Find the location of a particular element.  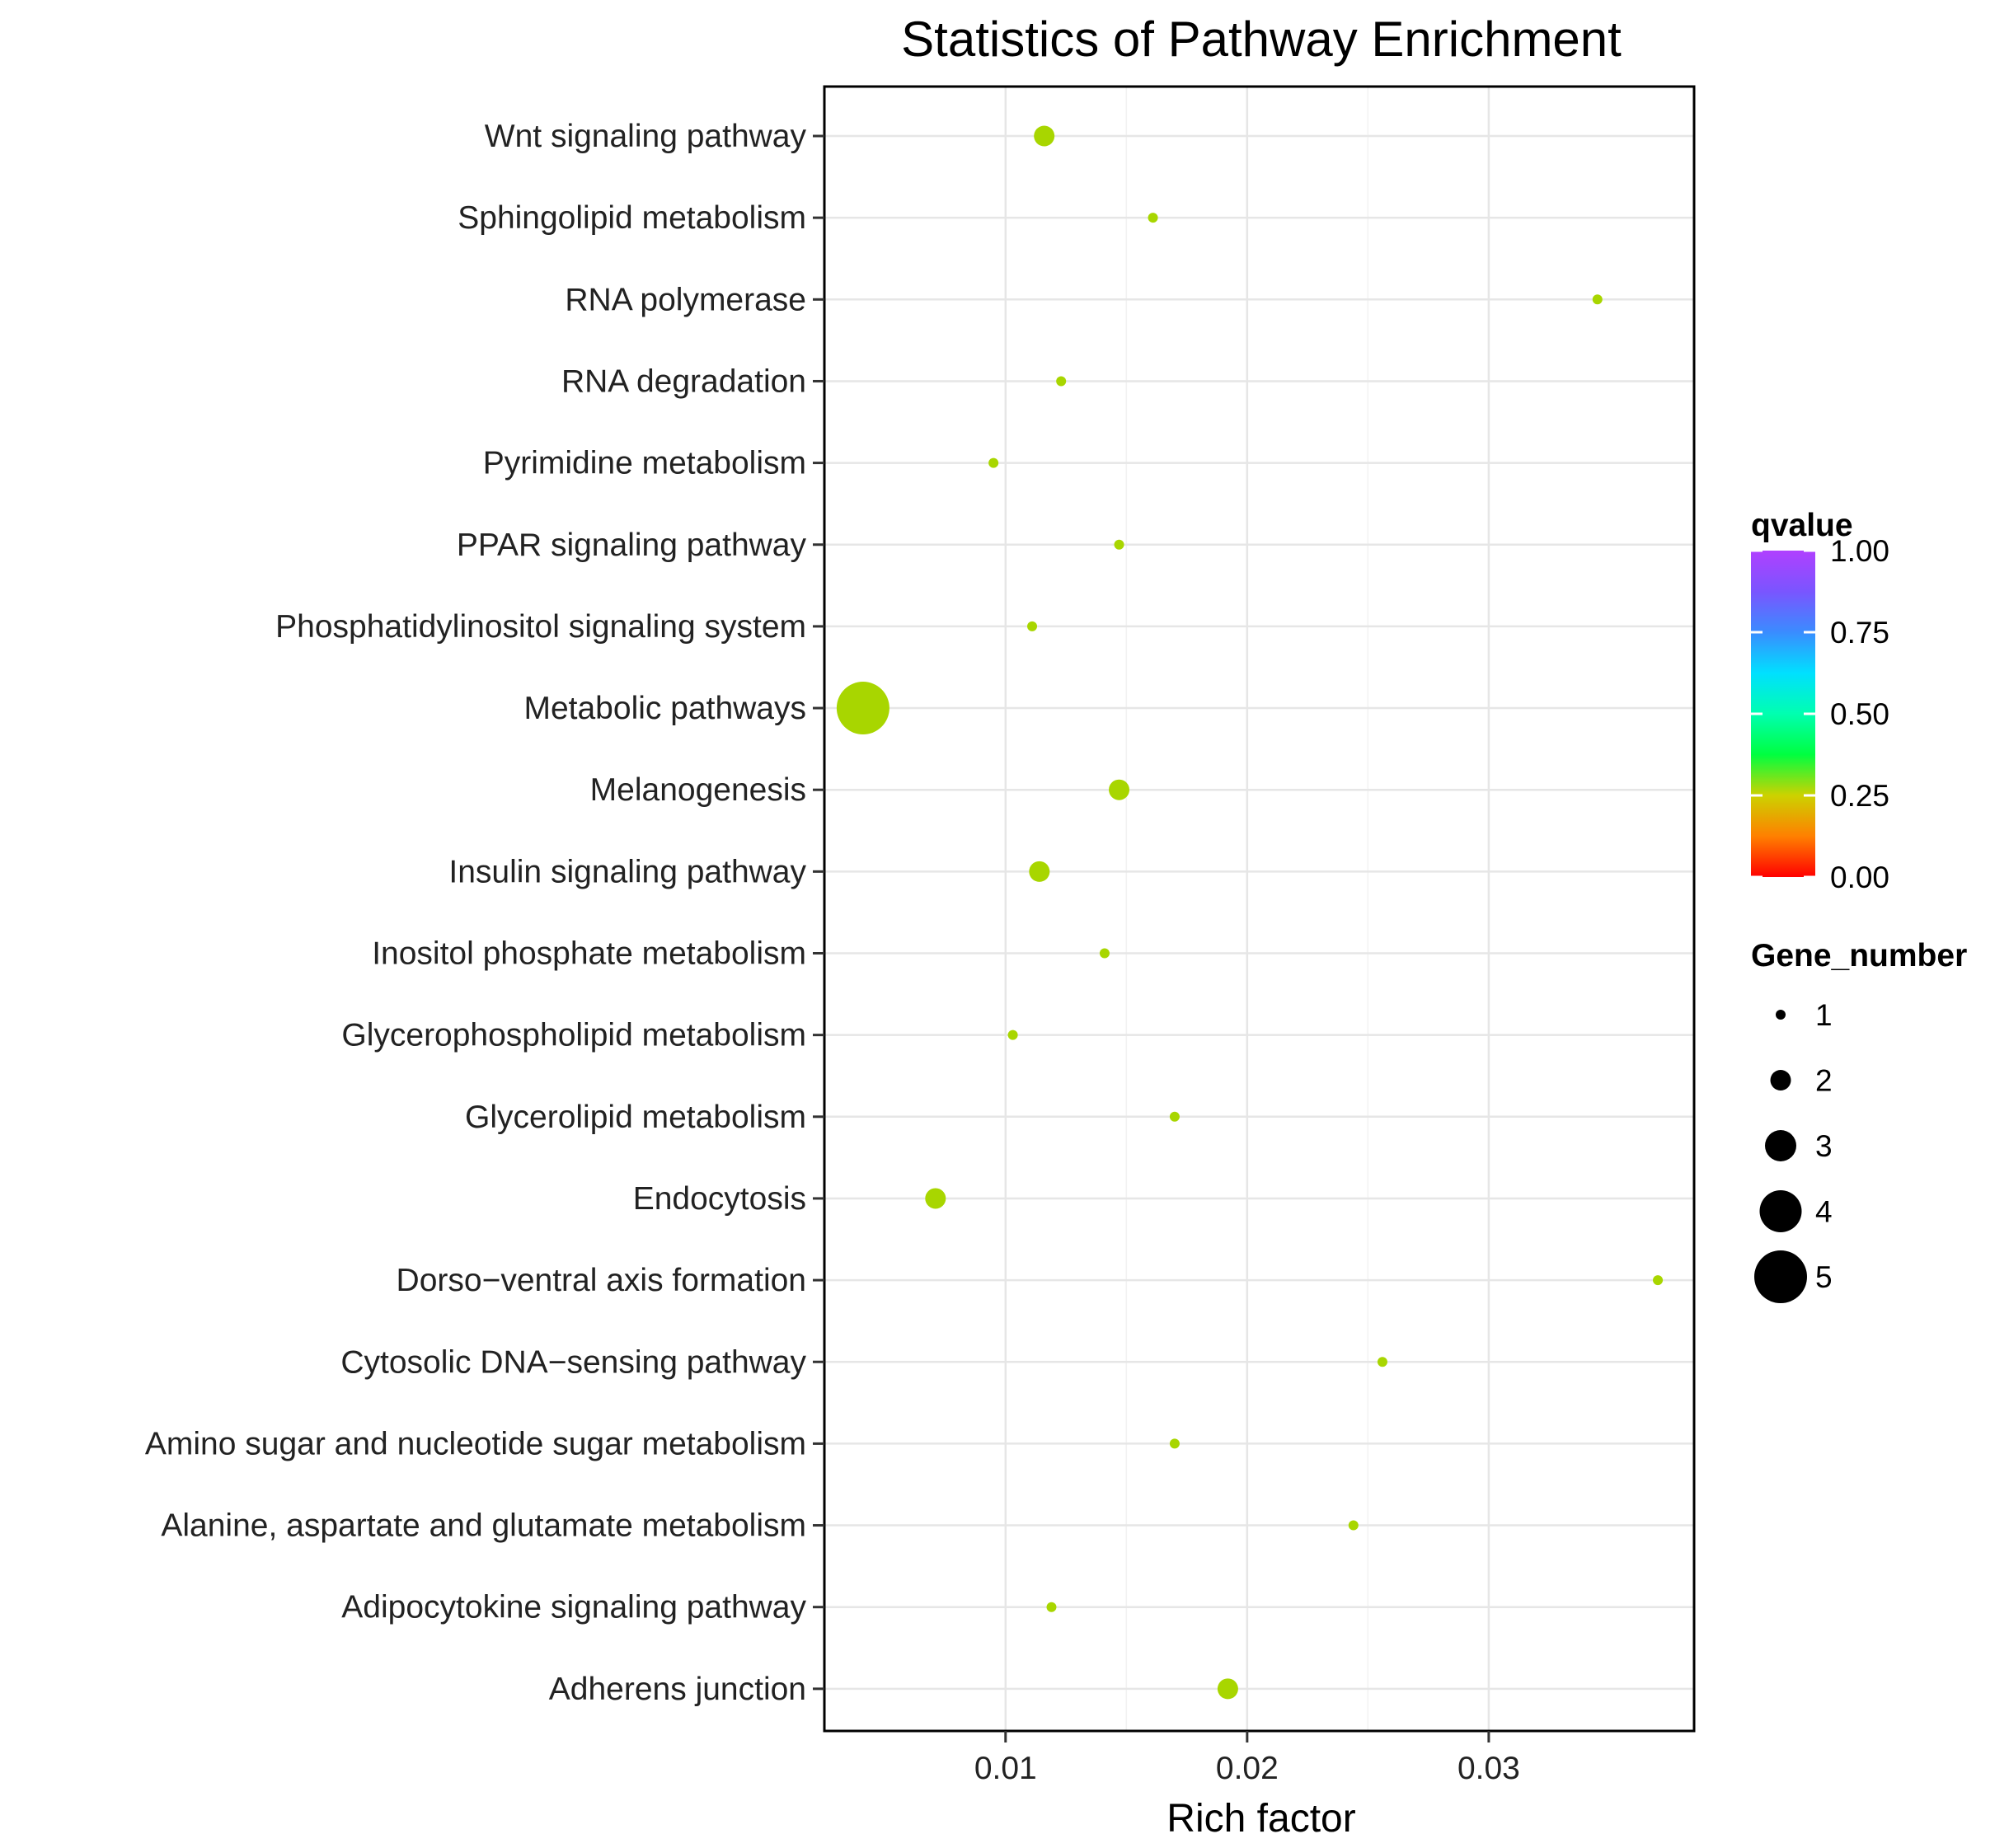

qvalue-tick-label: 0.25 is located at coordinates (1859, 796).